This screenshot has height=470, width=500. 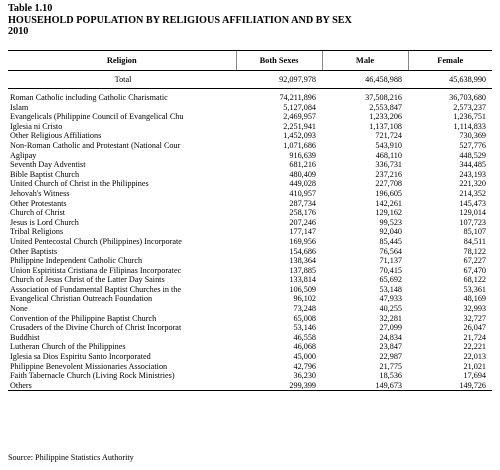 What do you see at coordinates (390, 366) in the screenshot?
I see `male-cell: 21,775` at bounding box center [390, 366].